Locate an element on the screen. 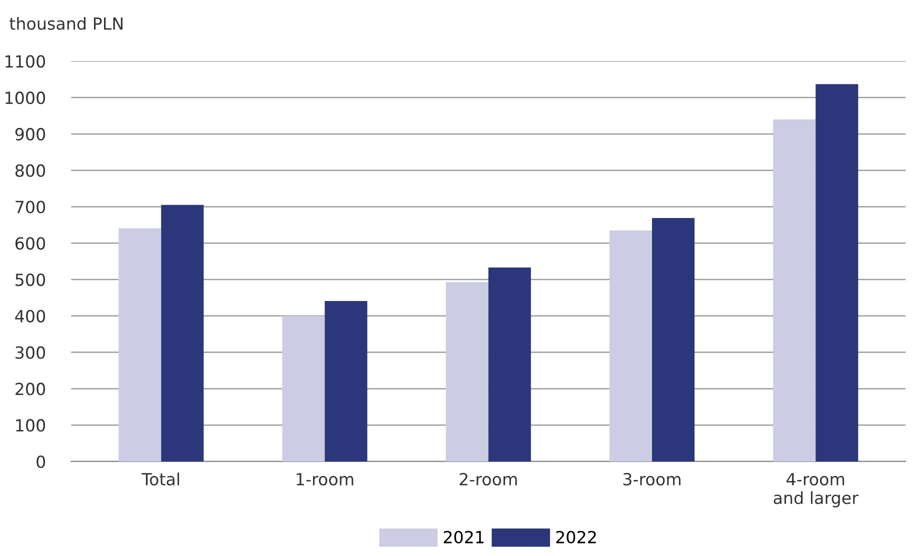 Image resolution: width=912 pixels, height=556 pixels. x-tick-label: Total is located at coordinates (161, 479).